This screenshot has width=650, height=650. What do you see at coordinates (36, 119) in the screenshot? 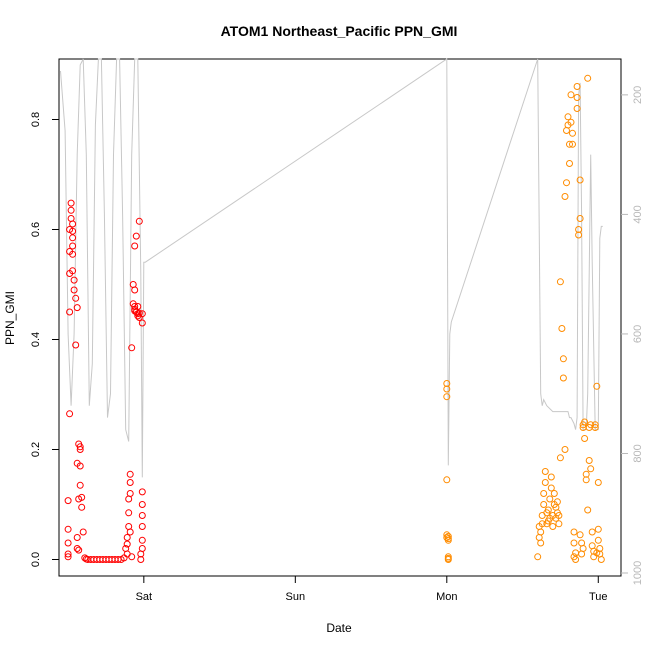
I see `y-tick-label: 0.8` at bounding box center [36, 119].